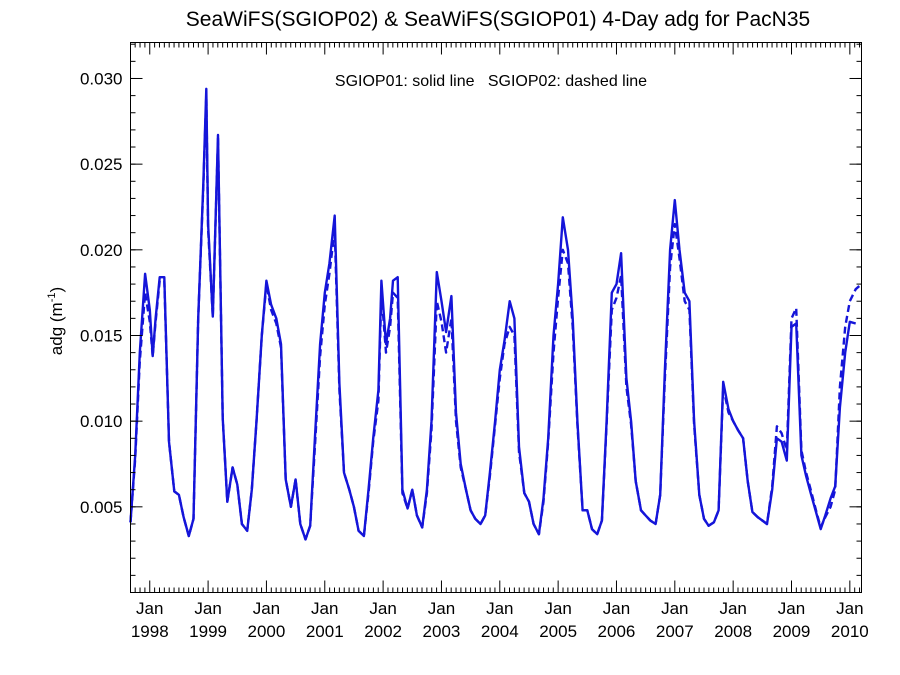 The width and height of the screenshot is (900, 675). I want to click on x-tick-year-label: 2003, so click(442, 631).